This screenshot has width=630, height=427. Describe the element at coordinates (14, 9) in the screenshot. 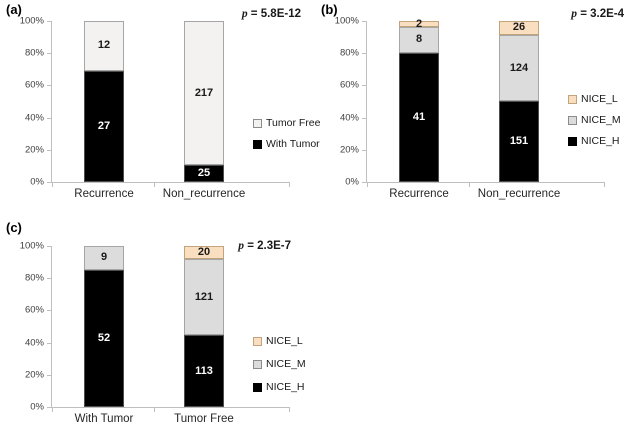

I see `panel-a-label: (a)` at that location.